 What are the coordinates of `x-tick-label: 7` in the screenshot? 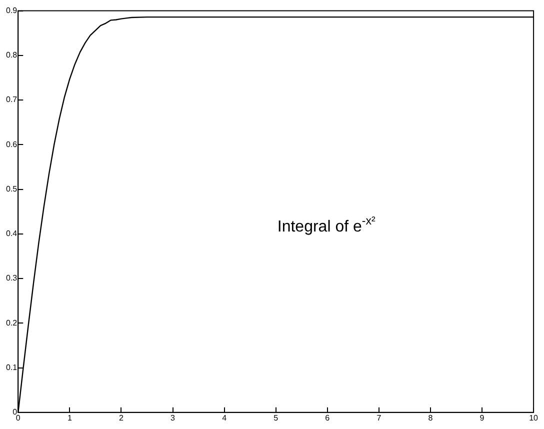 It's located at (379, 417).